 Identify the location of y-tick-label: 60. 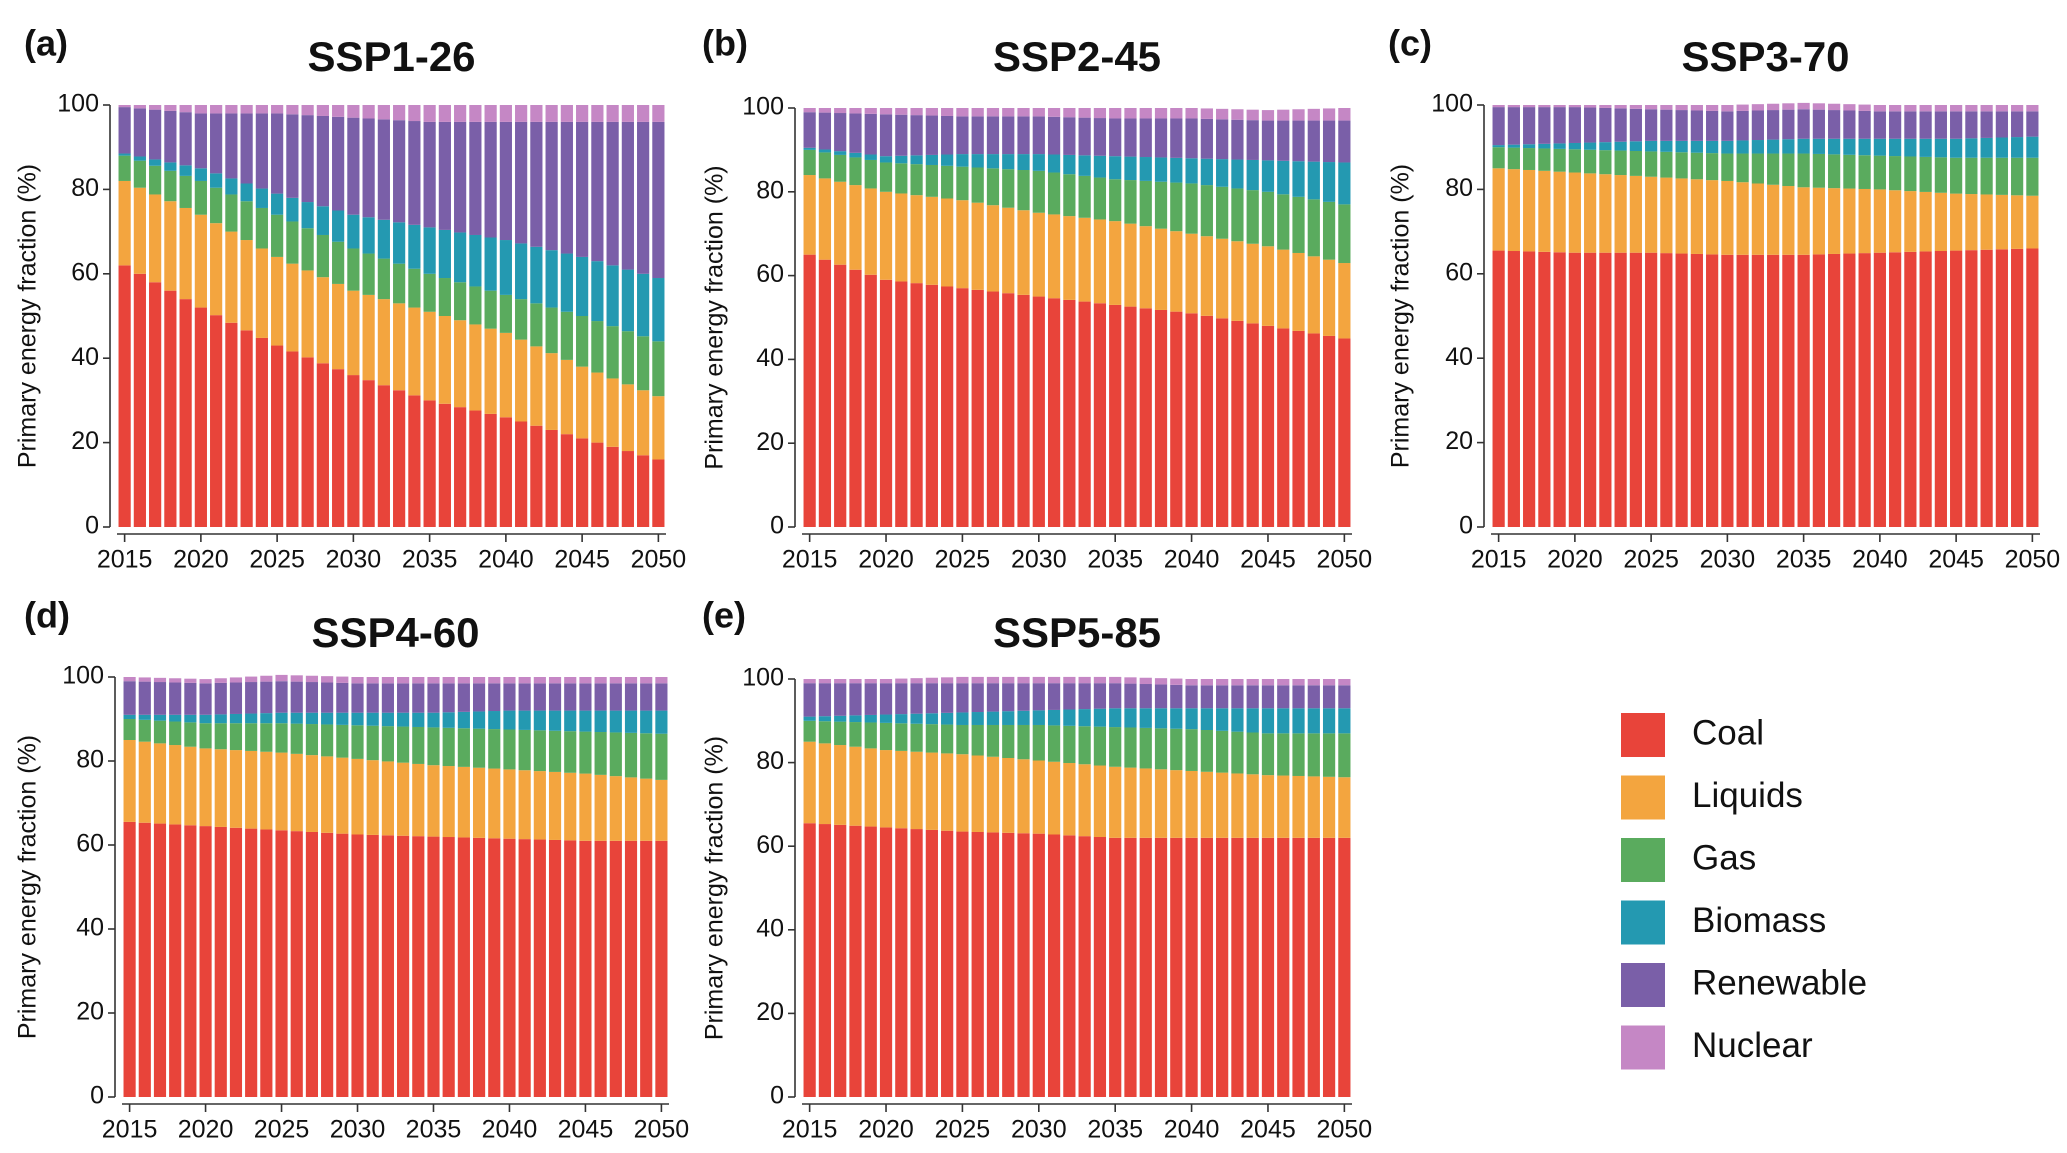
(85, 272).